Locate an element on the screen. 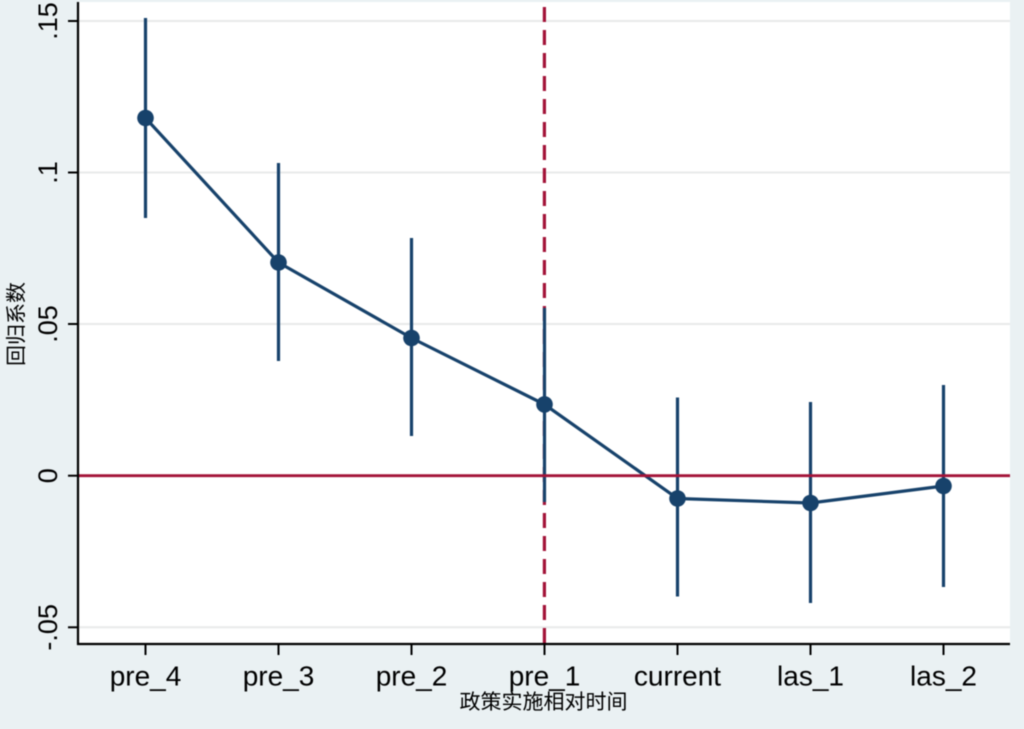 The width and height of the screenshot is (1024, 729). svg-text: -.05 is located at coordinates (48, 627).